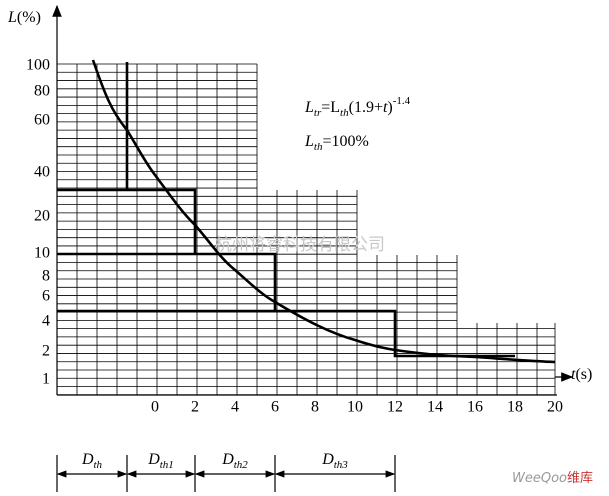 Image resolution: width=609 pixels, height=496 pixels. I want to click on y-tick-label: 100, so click(38, 65).